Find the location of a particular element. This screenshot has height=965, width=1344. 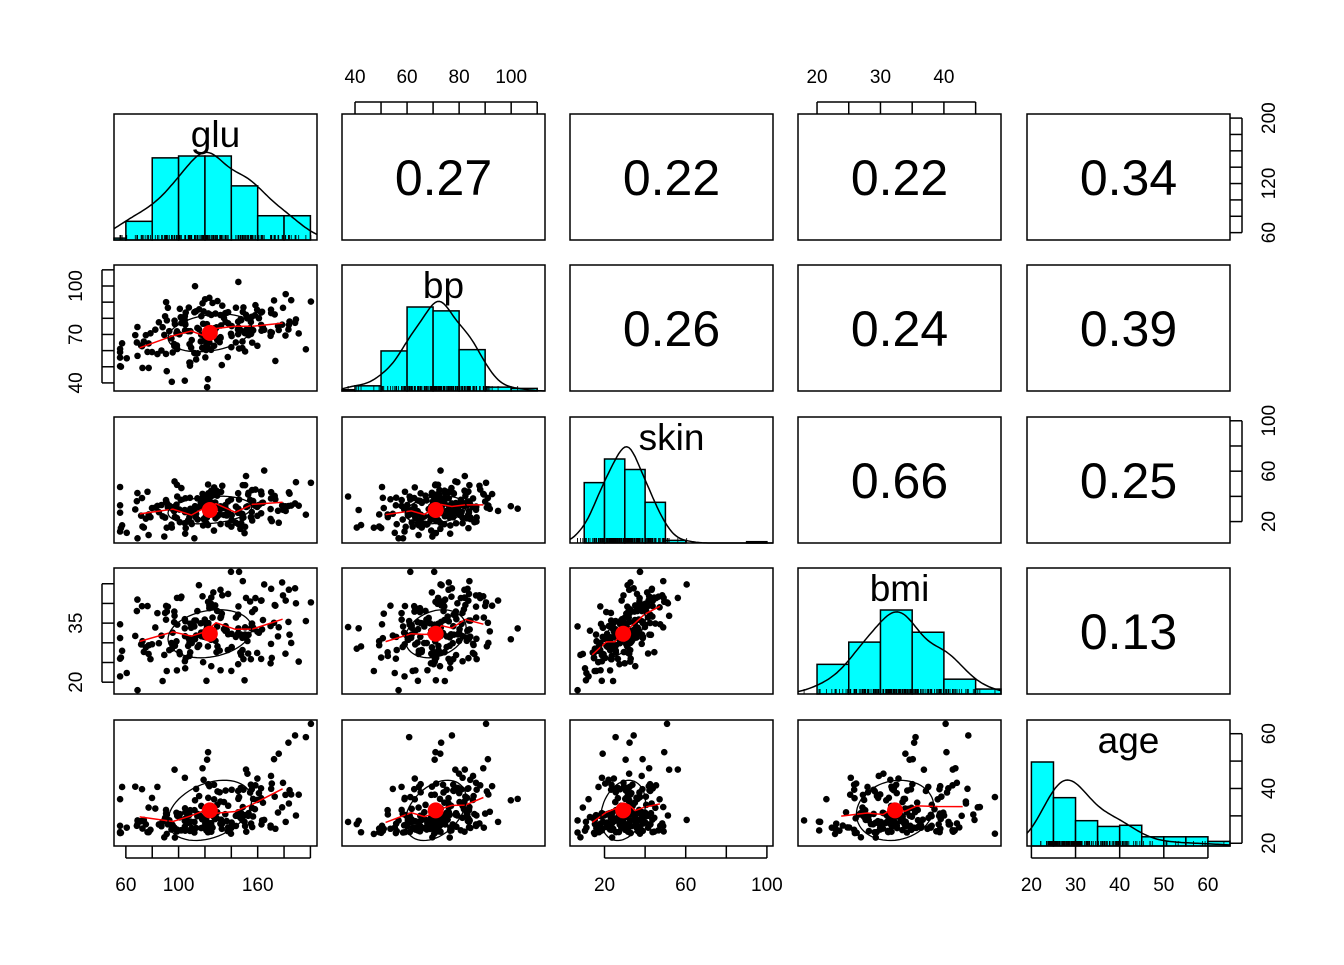

panel-skin-skin: skin is located at coordinates (671, 480).